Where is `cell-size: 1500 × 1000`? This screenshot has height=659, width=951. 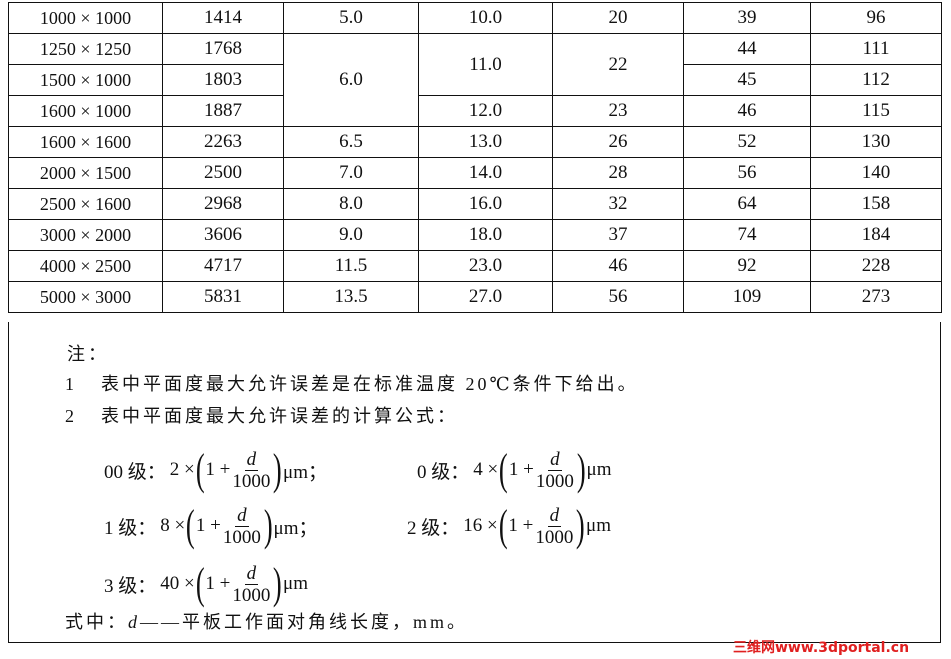
cell-size: 1500 × 1000 is located at coordinates (85, 80).